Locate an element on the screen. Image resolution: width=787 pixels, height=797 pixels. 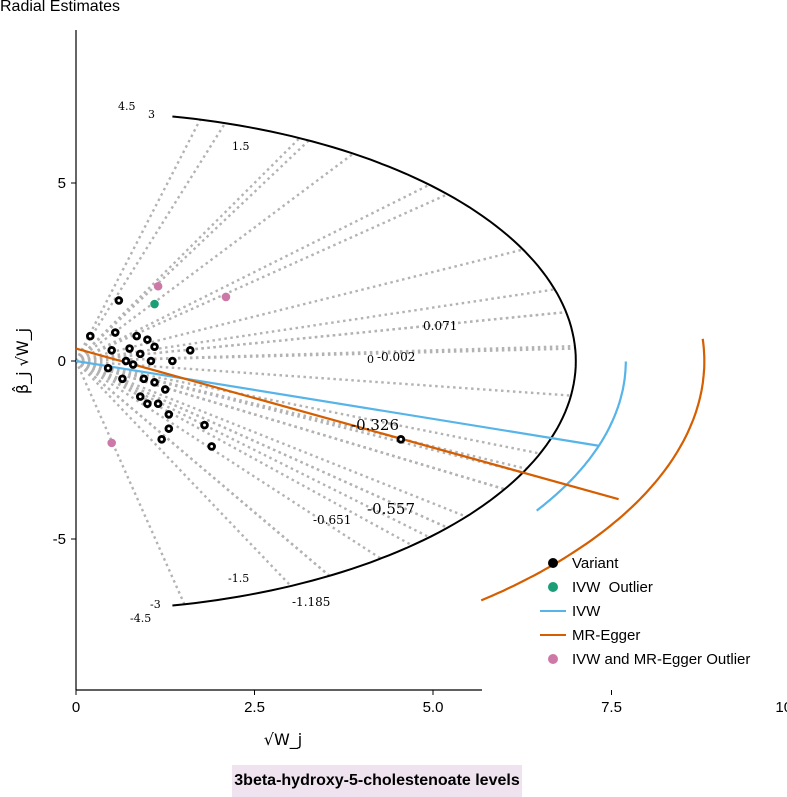
y-tick-label: 0 is located at coordinates (62, 361).